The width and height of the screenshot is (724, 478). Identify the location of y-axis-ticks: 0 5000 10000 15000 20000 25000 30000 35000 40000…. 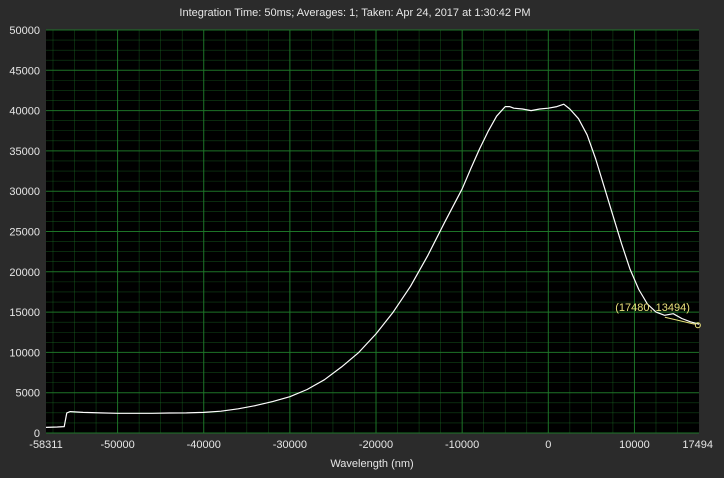
(24, 232).